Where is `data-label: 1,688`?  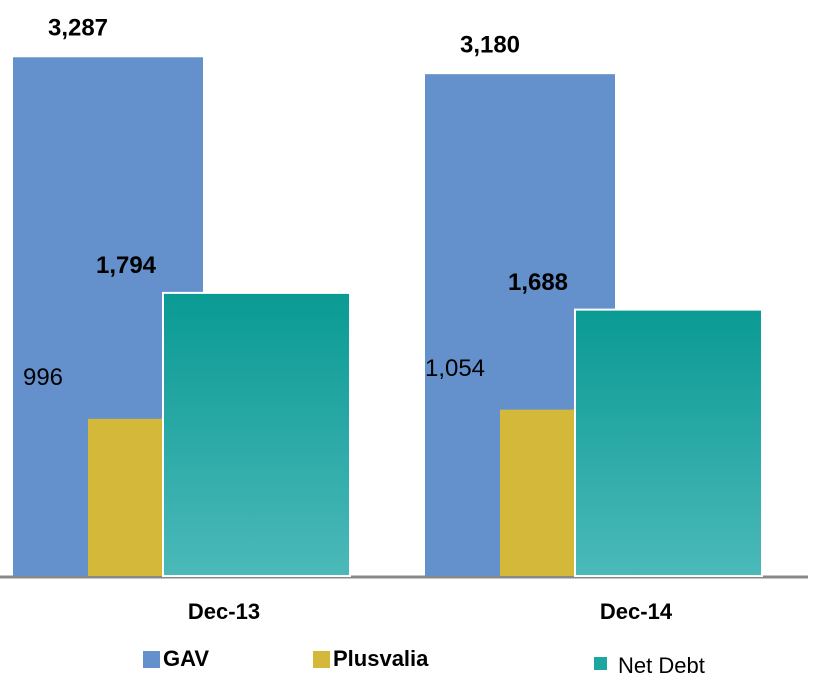
data-label: 1,688 is located at coordinates (538, 282).